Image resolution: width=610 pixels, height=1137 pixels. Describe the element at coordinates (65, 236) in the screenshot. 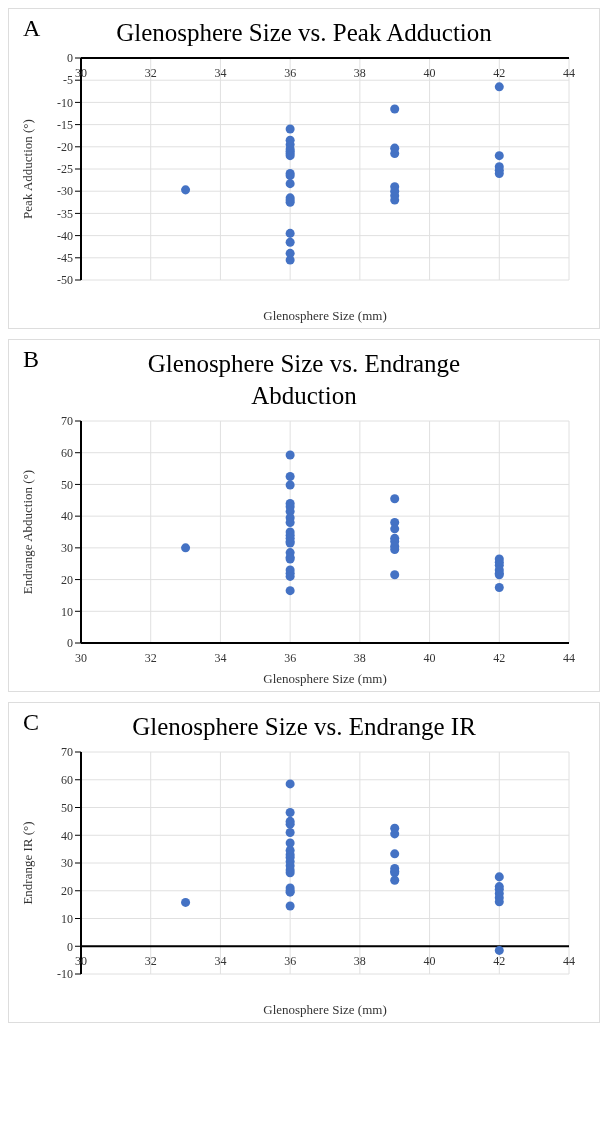

I see `y-tick-label: -40` at that location.